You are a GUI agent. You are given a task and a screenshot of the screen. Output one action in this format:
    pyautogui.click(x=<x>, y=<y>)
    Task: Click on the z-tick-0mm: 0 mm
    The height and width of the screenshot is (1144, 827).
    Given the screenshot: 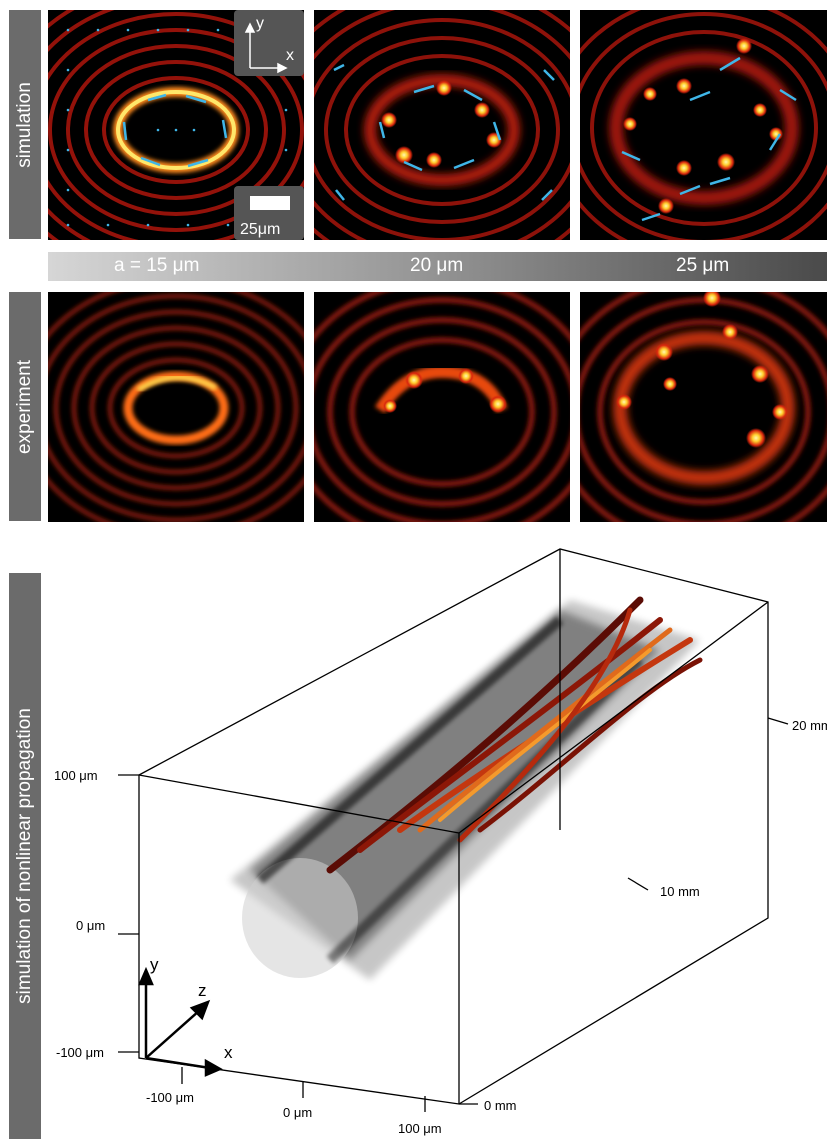 What is the action you would take?
    pyautogui.click(x=500, y=1105)
    